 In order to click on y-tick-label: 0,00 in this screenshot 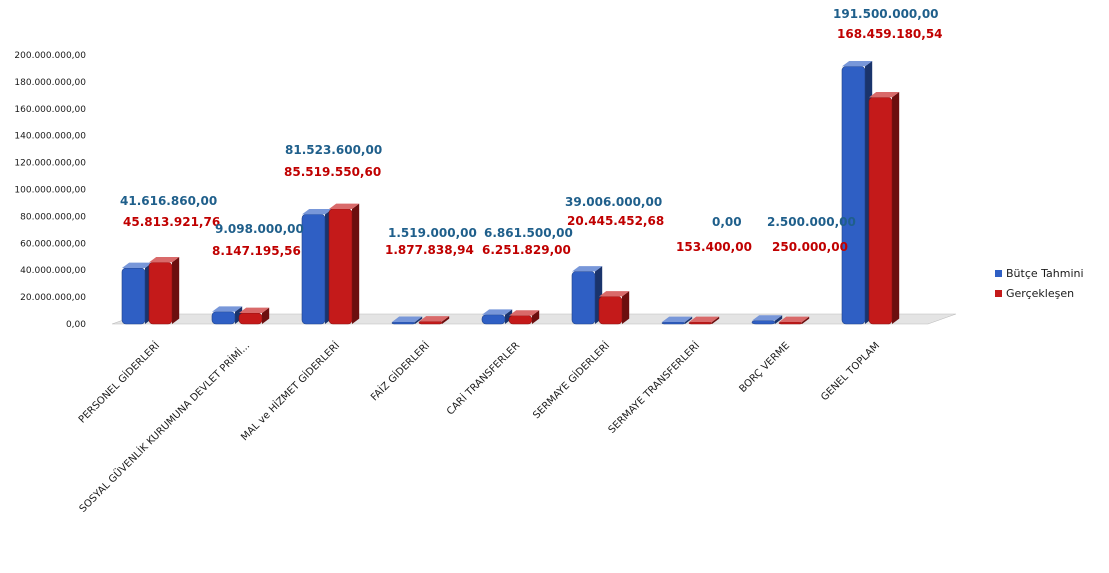, I will do `click(76, 325)`.